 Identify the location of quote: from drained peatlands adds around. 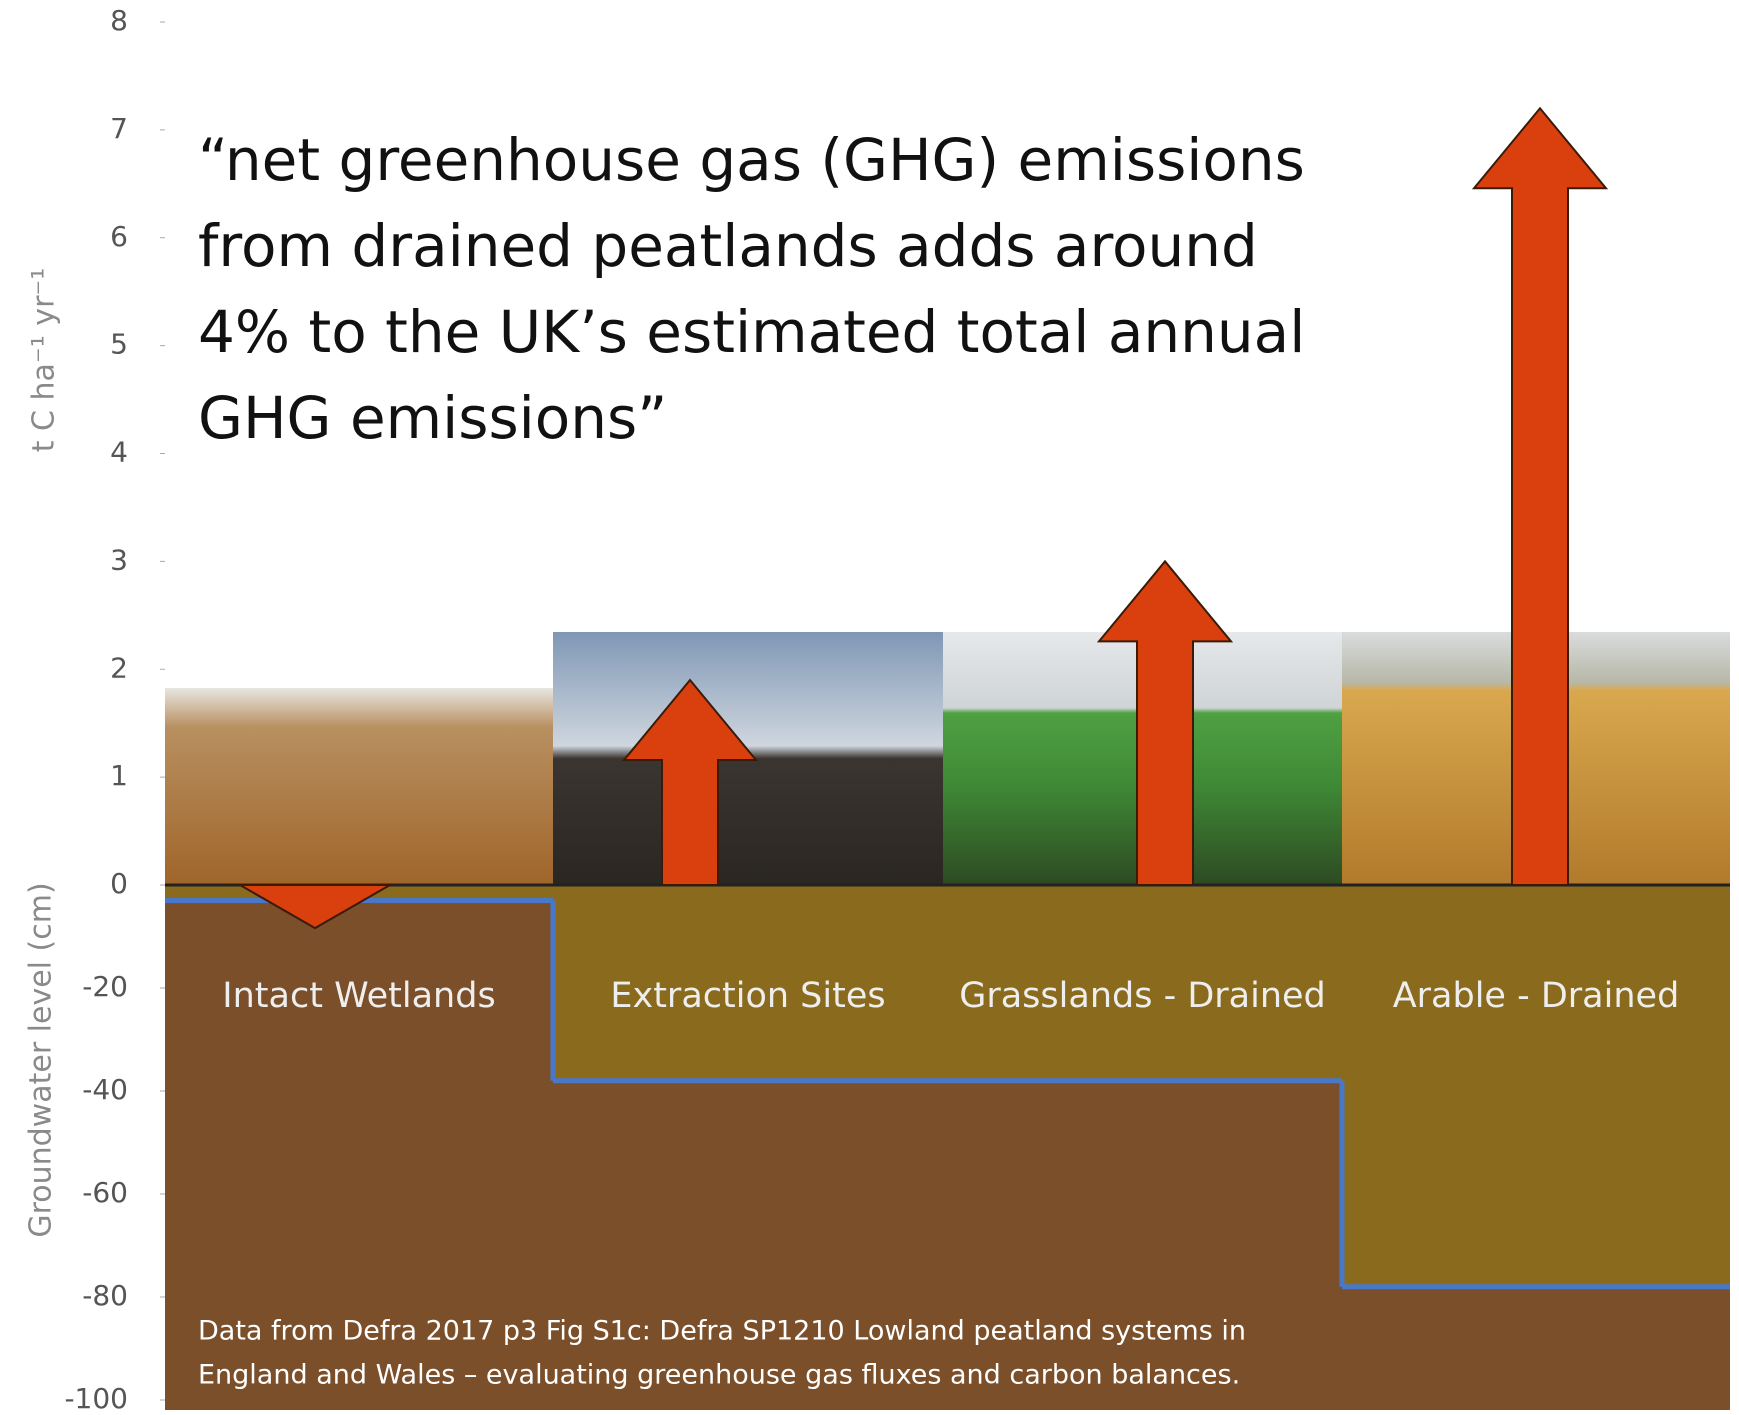
(728, 246).